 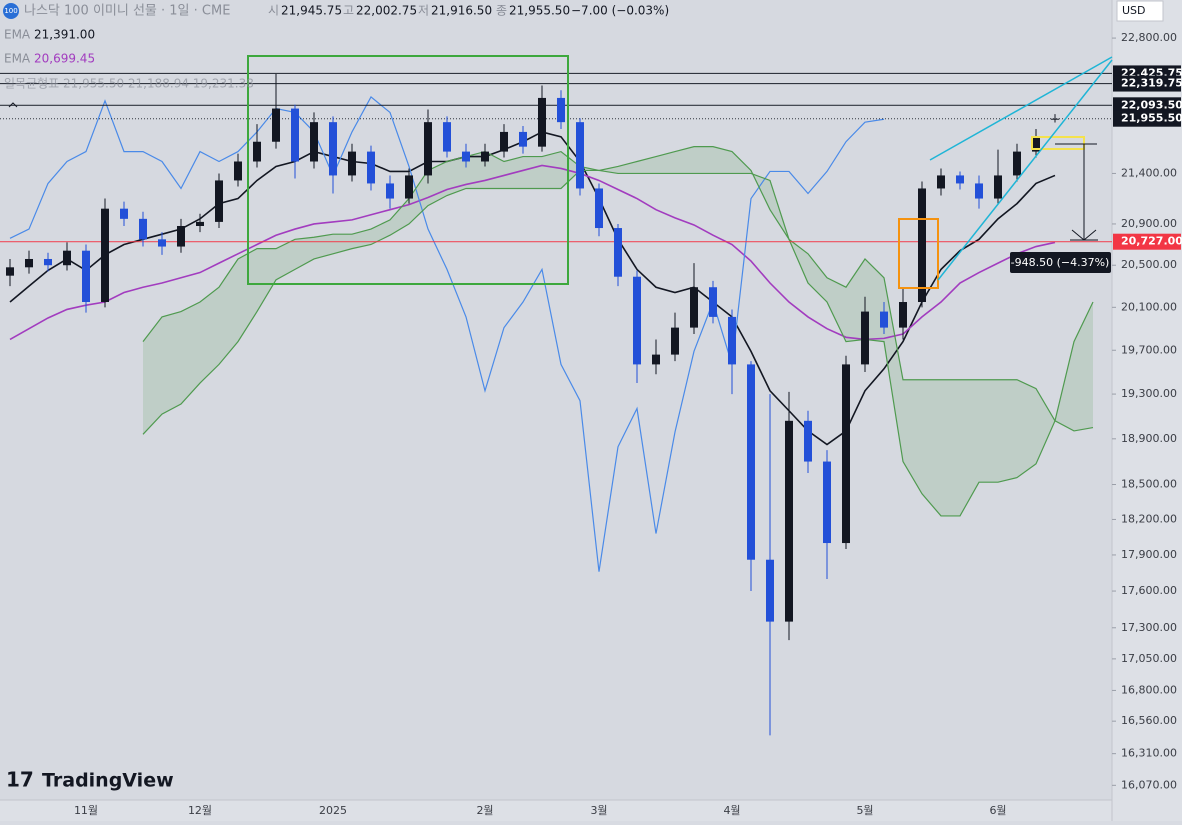 I want to click on y-tick-label: 17,600.00, so click(x=1149, y=590).